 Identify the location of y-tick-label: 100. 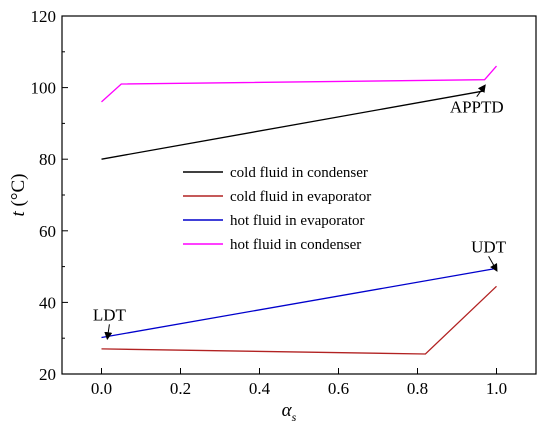
(44, 88).